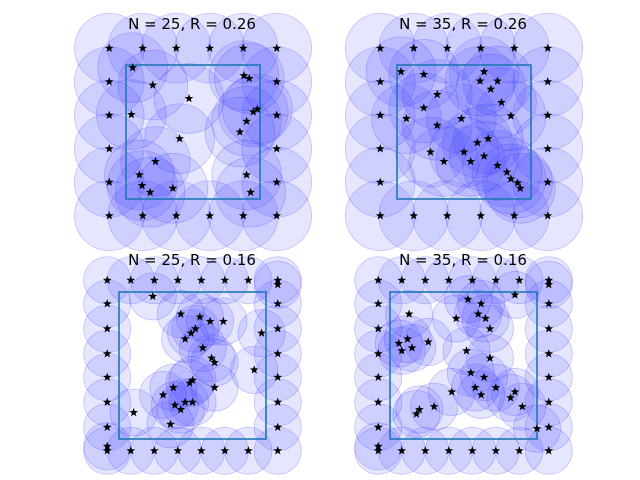 The width and height of the screenshot is (640, 480). I want to click on sensor-points, so click(464, 131).